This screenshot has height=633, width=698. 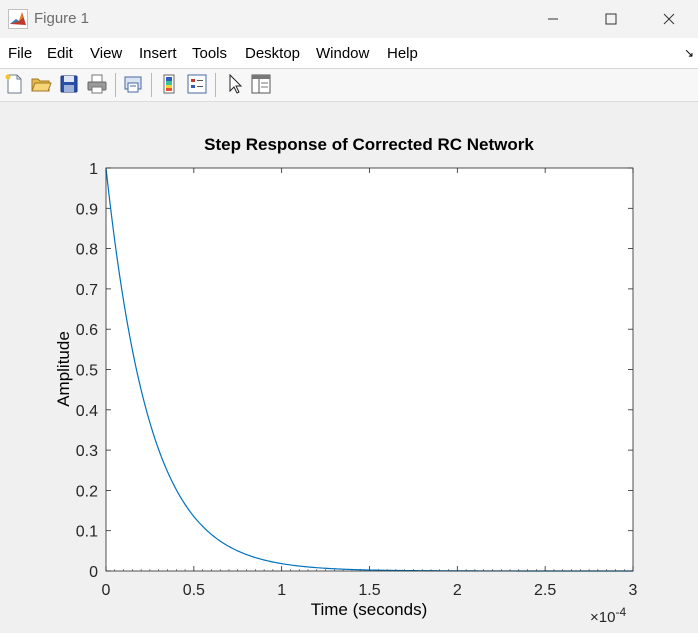 What do you see at coordinates (235, 84) in the screenshot?
I see `edit-plot-pointer-icon` at bounding box center [235, 84].